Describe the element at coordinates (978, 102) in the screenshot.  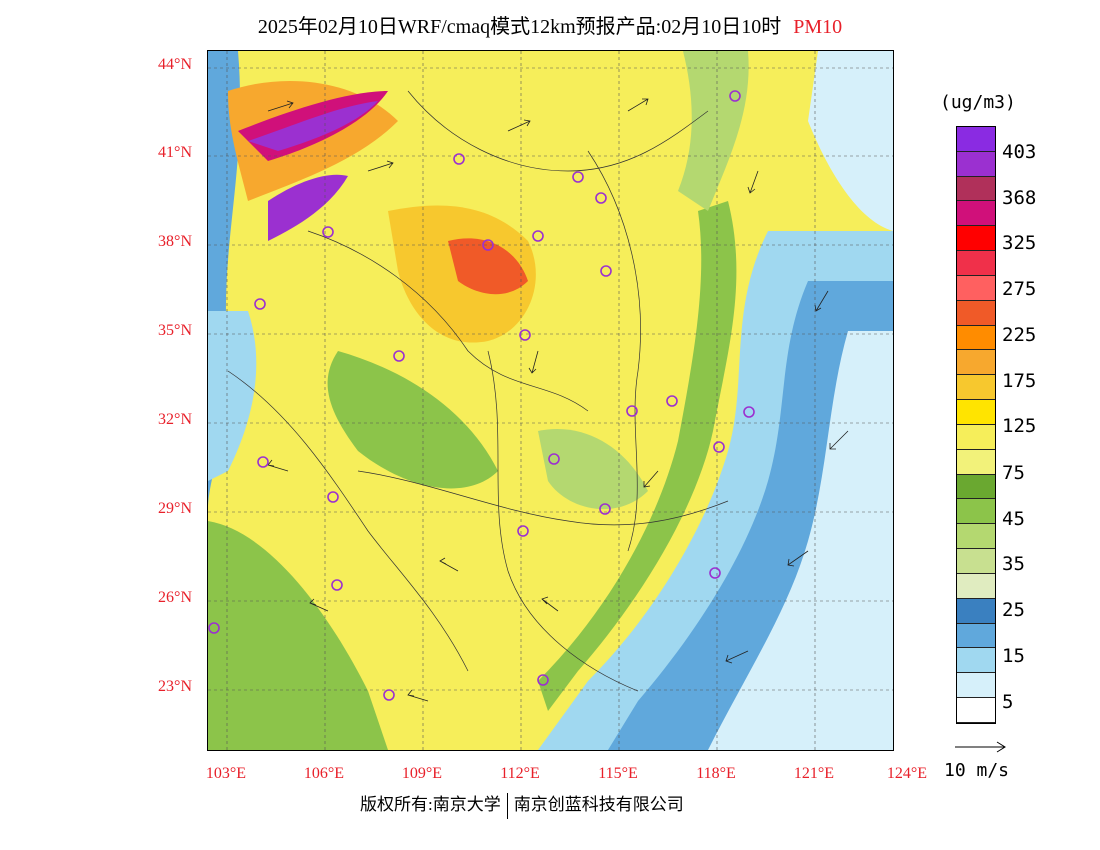
I see `legend-unit: (ug/m3)` at that location.